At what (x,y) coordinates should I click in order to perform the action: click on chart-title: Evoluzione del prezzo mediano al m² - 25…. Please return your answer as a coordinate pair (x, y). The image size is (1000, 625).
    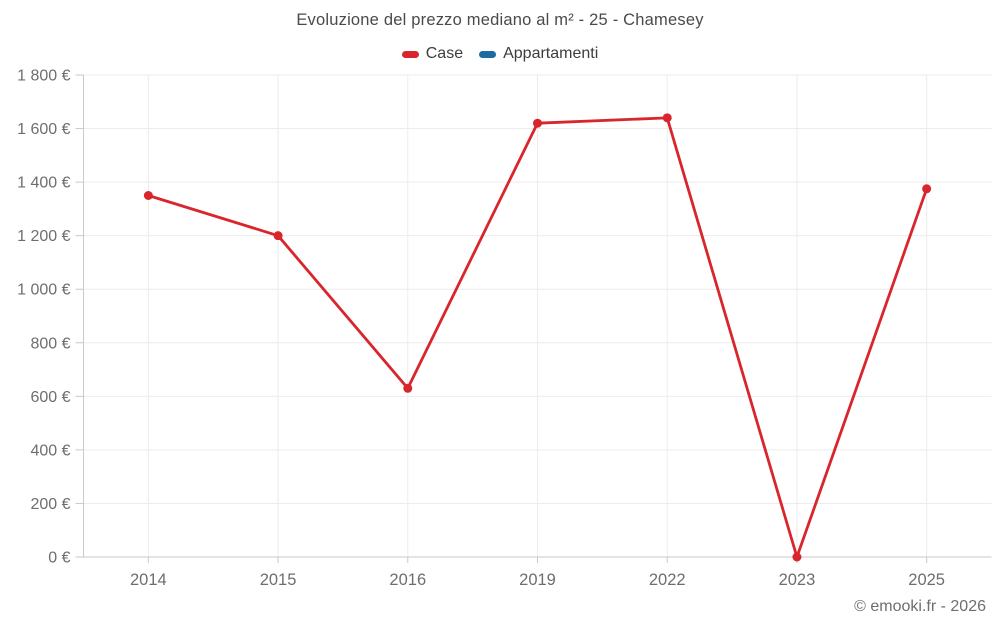
    Looking at the image, I should click on (500, 20).